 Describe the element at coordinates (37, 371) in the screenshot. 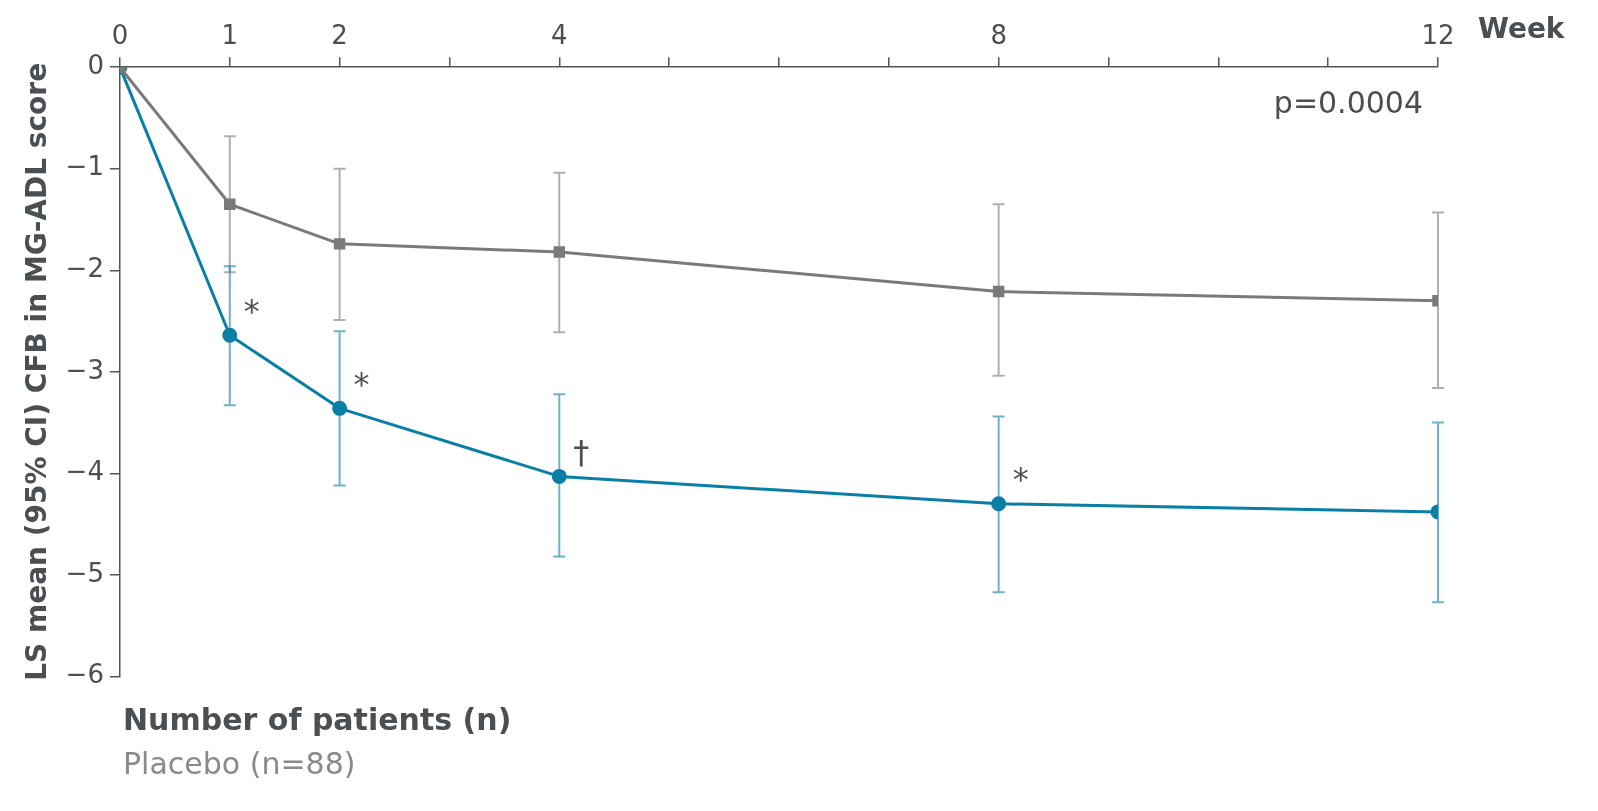

I see `y-axis-title: LS mean (95% CI) CFB in MG-ADL score` at that location.